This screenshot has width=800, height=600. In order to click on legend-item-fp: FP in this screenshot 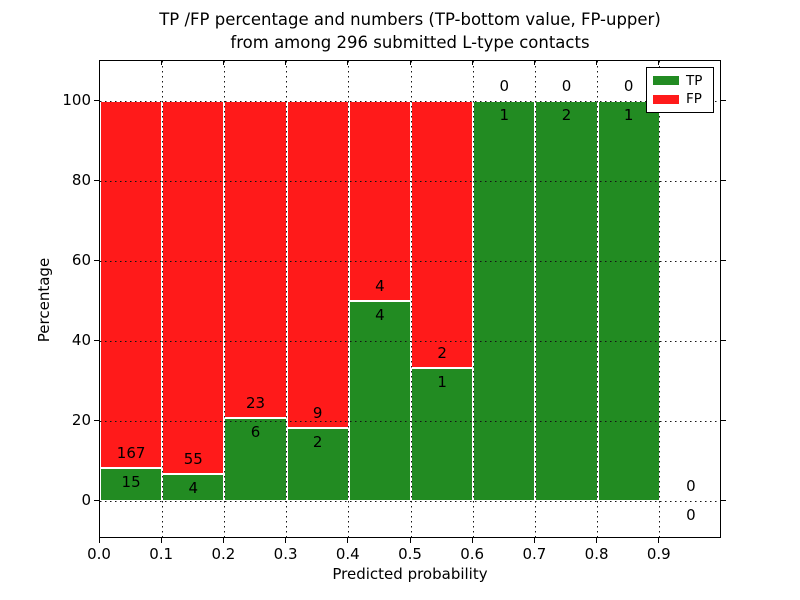, I will do `click(680, 99)`.